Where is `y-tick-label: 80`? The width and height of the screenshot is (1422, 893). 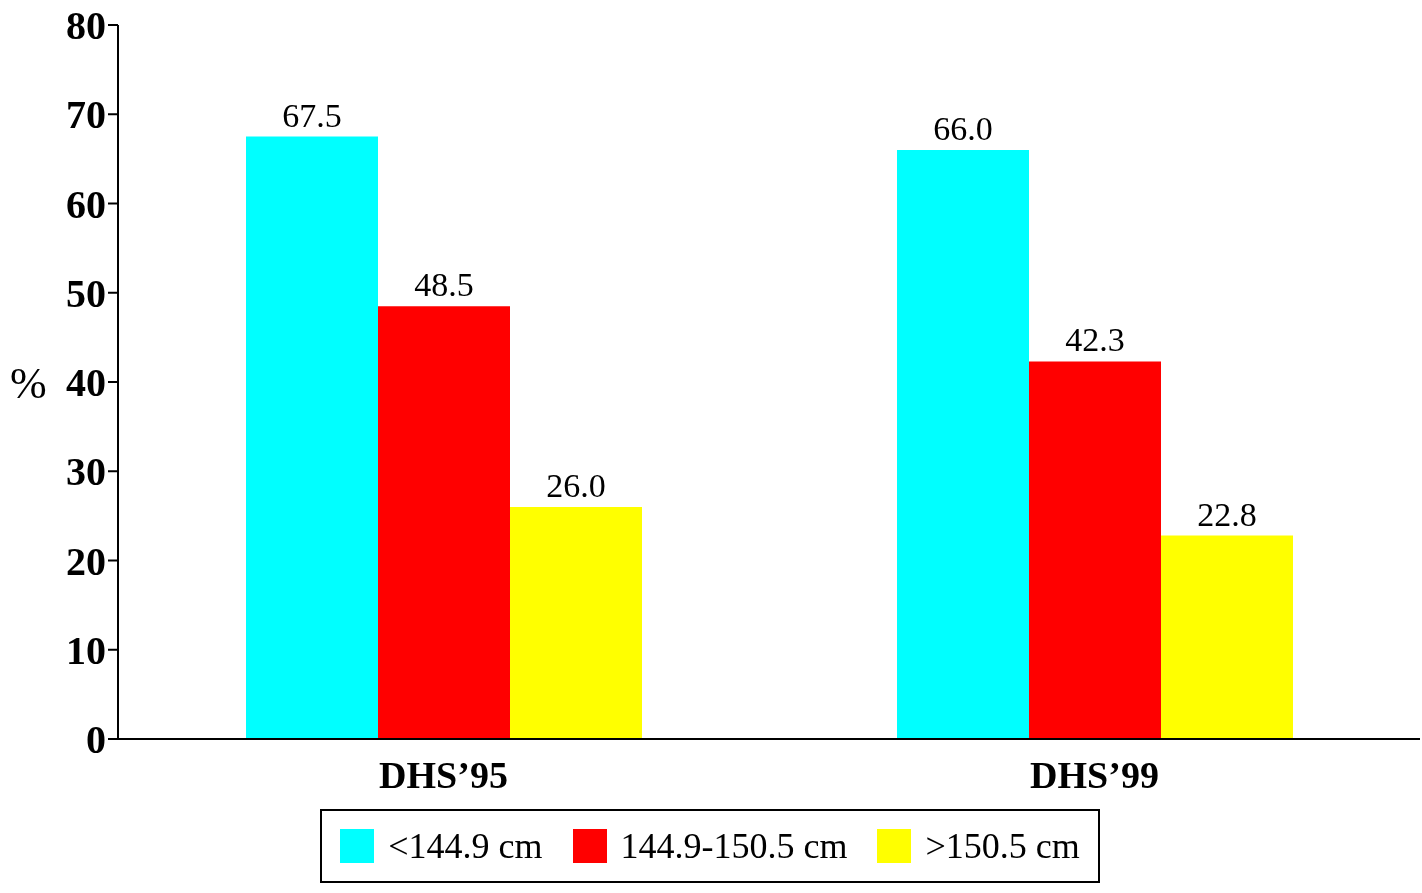 y-tick-label: 80 is located at coordinates (86, 26).